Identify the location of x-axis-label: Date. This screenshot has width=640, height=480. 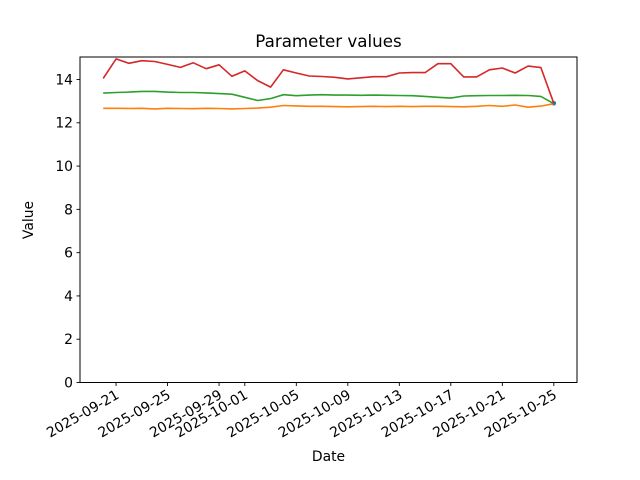
(328, 457).